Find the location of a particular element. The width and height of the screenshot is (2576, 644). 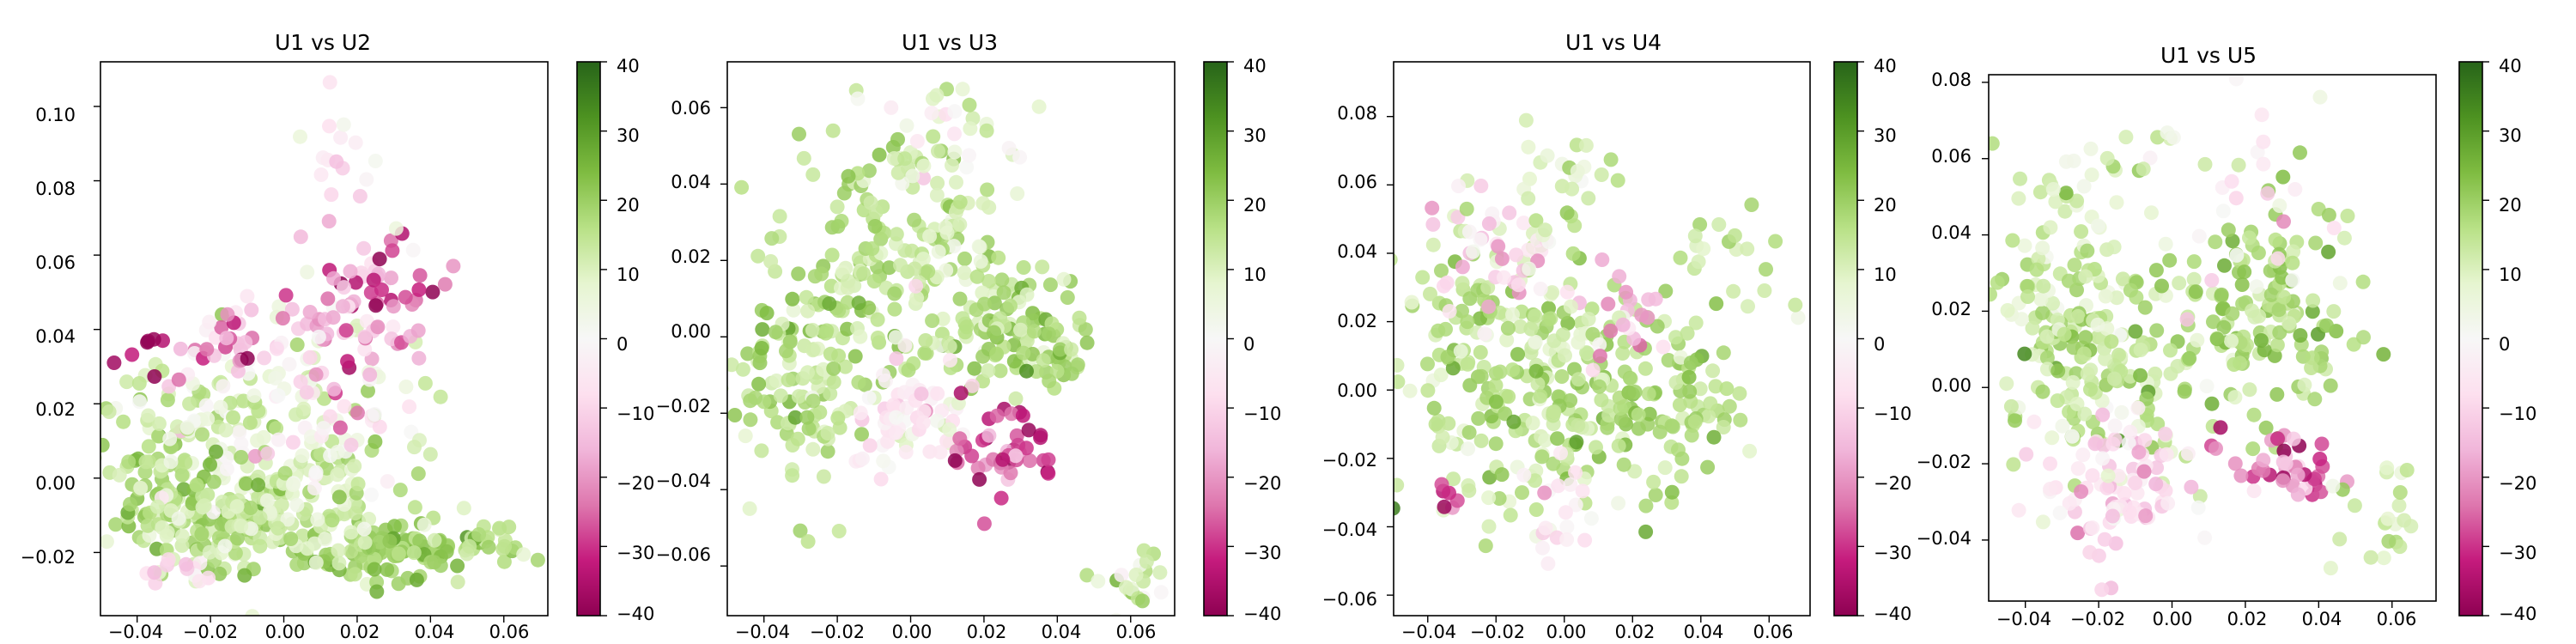

colorbar-tick-label: −40 is located at coordinates (2518, 614).